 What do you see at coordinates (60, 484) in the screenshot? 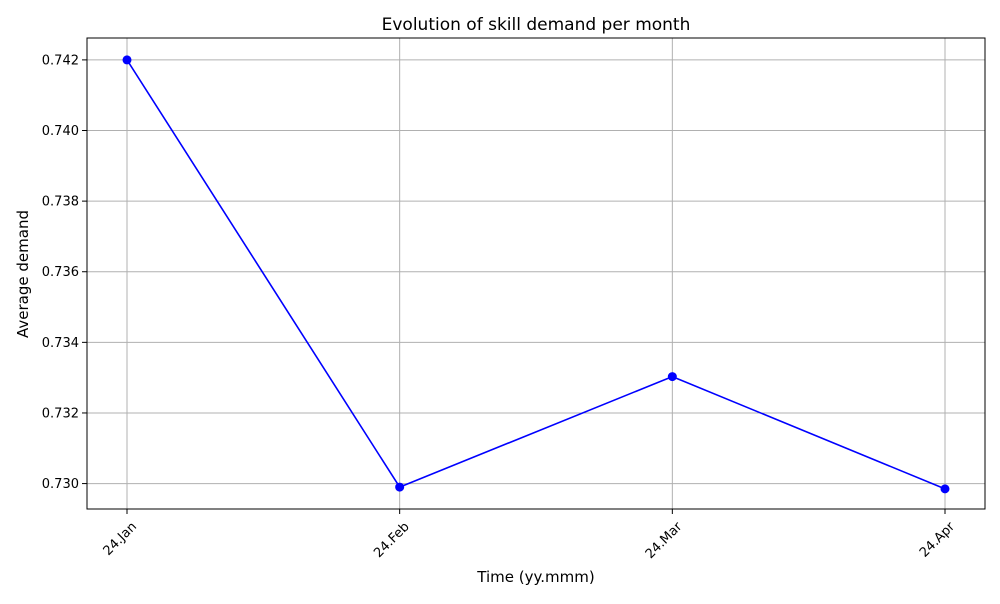
I see `y-tick-label: 0.730` at bounding box center [60, 484].